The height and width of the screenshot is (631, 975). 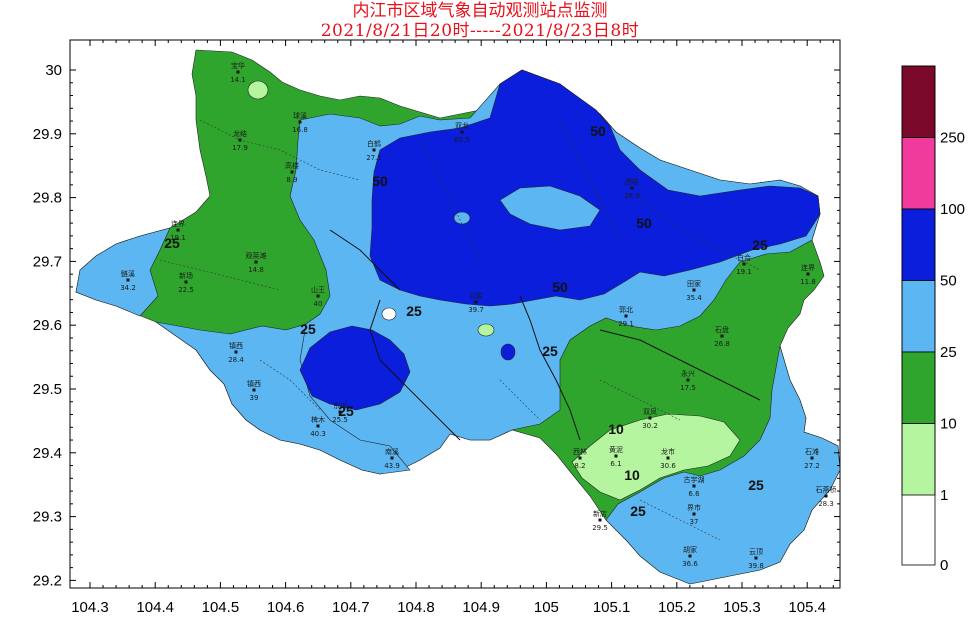 What do you see at coordinates (374, 158) in the screenshot?
I see `station-rainfall-value: 27.1` at bounding box center [374, 158].